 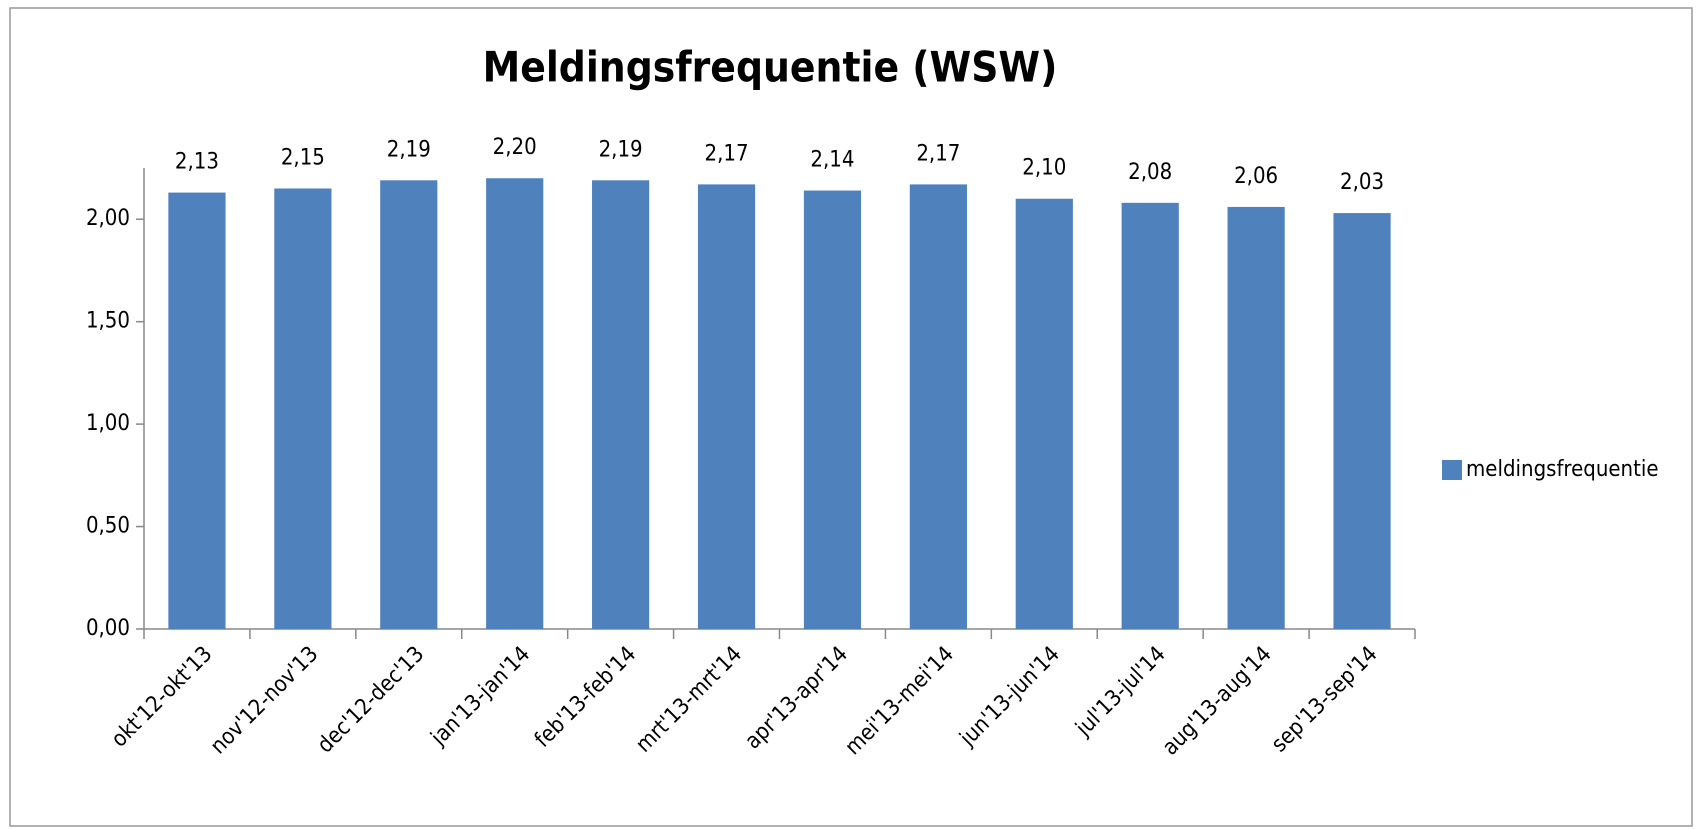 What do you see at coordinates (108, 218) in the screenshot?
I see `y-tick-label: 2,00` at bounding box center [108, 218].